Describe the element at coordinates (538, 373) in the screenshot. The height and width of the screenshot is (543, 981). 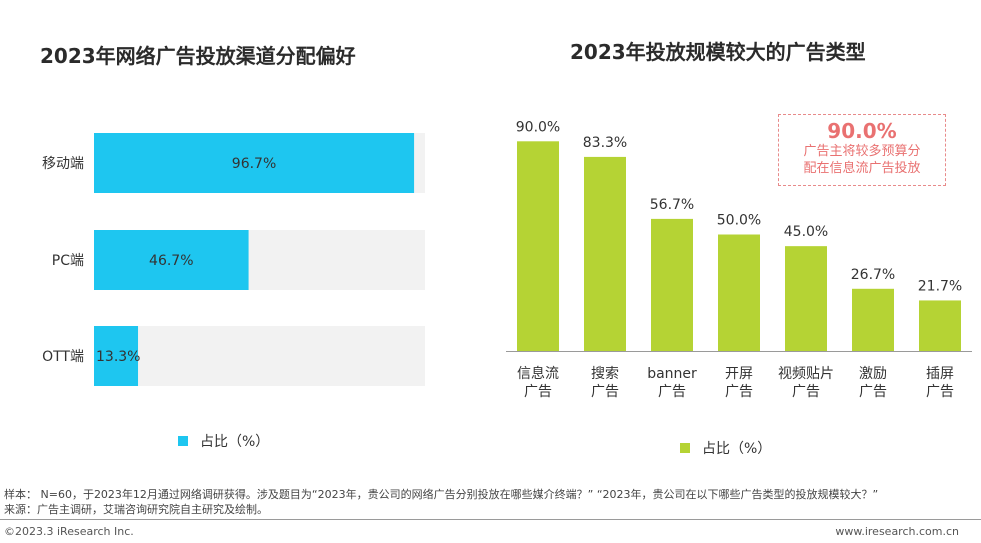
I see `right-category-label-0-0: 信息流` at that location.